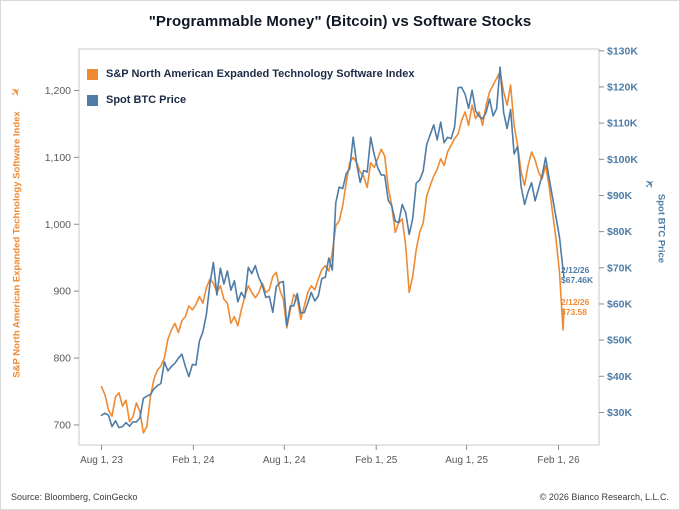  What do you see at coordinates (58, 91) in the screenshot?
I see `left-tick-label: 1,200` at bounding box center [58, 91].